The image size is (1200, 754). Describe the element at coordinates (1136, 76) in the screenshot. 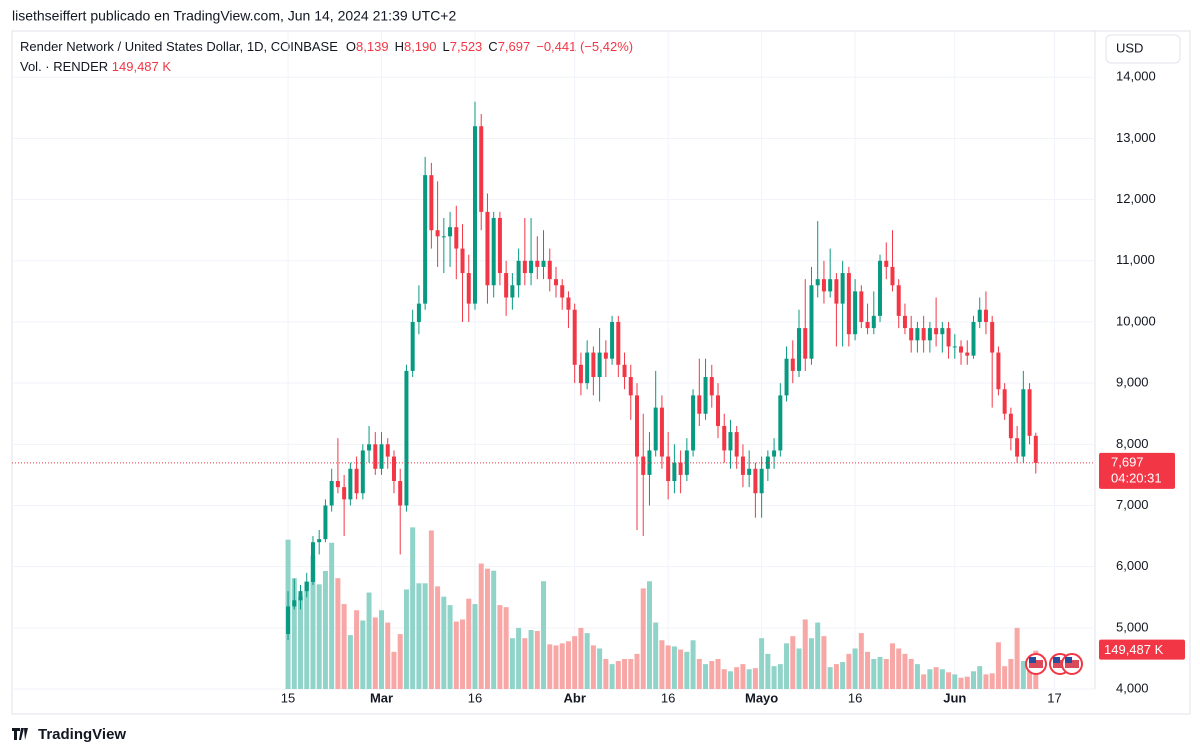

I see `y-tick-label: 14,000` at that location.